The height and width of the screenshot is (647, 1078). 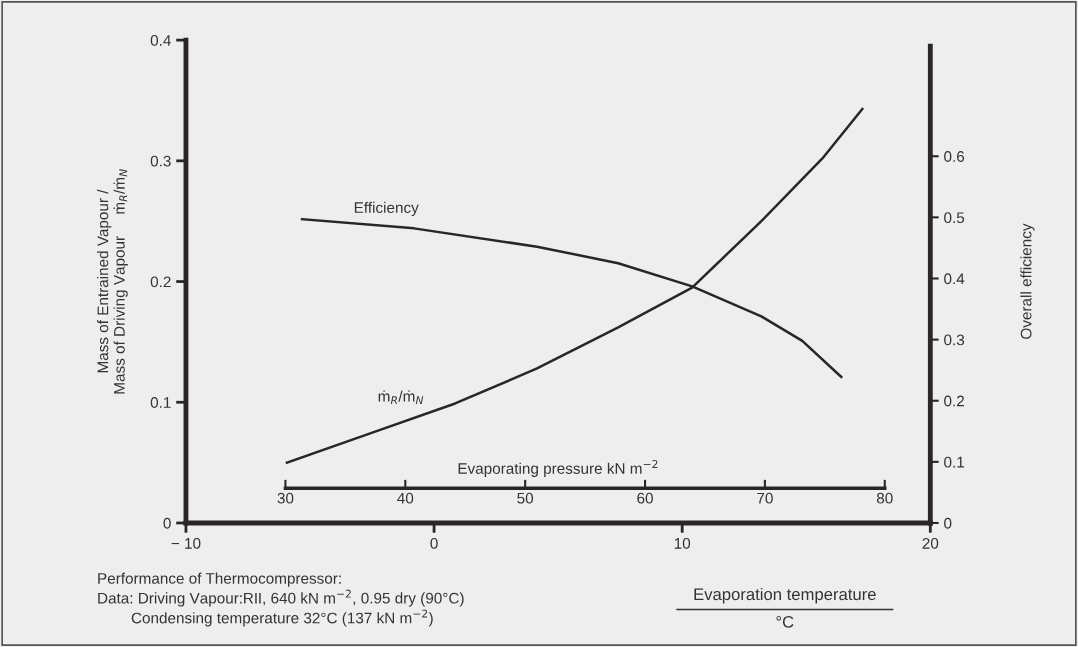 What do you see at coordinates (281, 599) in the screenshot?
I see `text: Performance of Thermocompressor: Data: Driving Vapour:RII, 640 kN m$^{−2}$, 0.95 dry (90°C) Condensing temperature 32°C (137 kN m$^{−2}$)` at bounding box center [281, 599].